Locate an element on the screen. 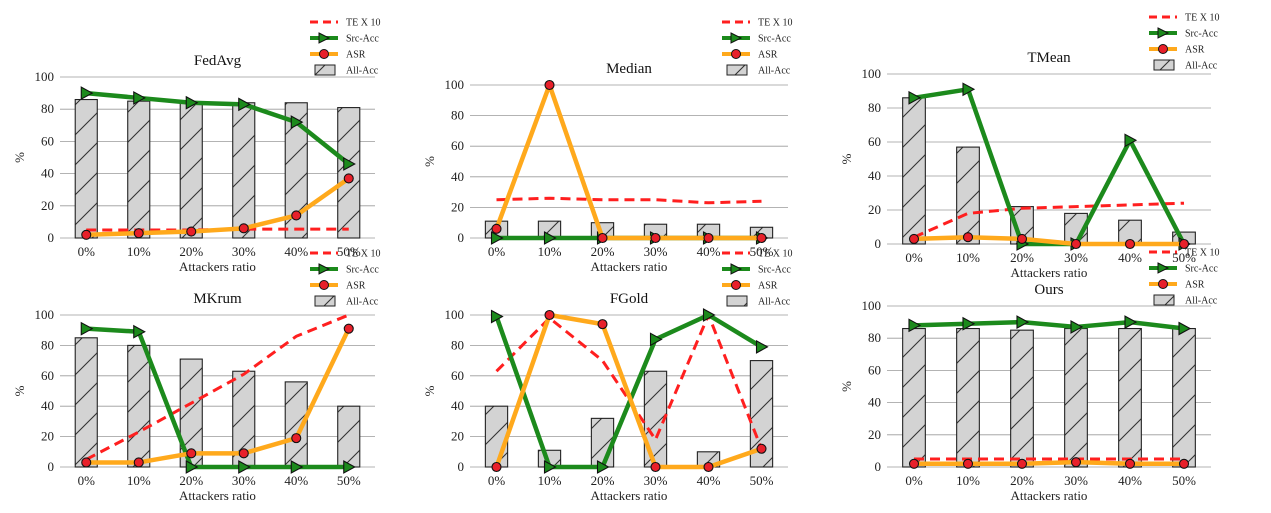 This screenshot has height=513, width=1271. panel-title: FedAvg is located at coordinates (218, 61).